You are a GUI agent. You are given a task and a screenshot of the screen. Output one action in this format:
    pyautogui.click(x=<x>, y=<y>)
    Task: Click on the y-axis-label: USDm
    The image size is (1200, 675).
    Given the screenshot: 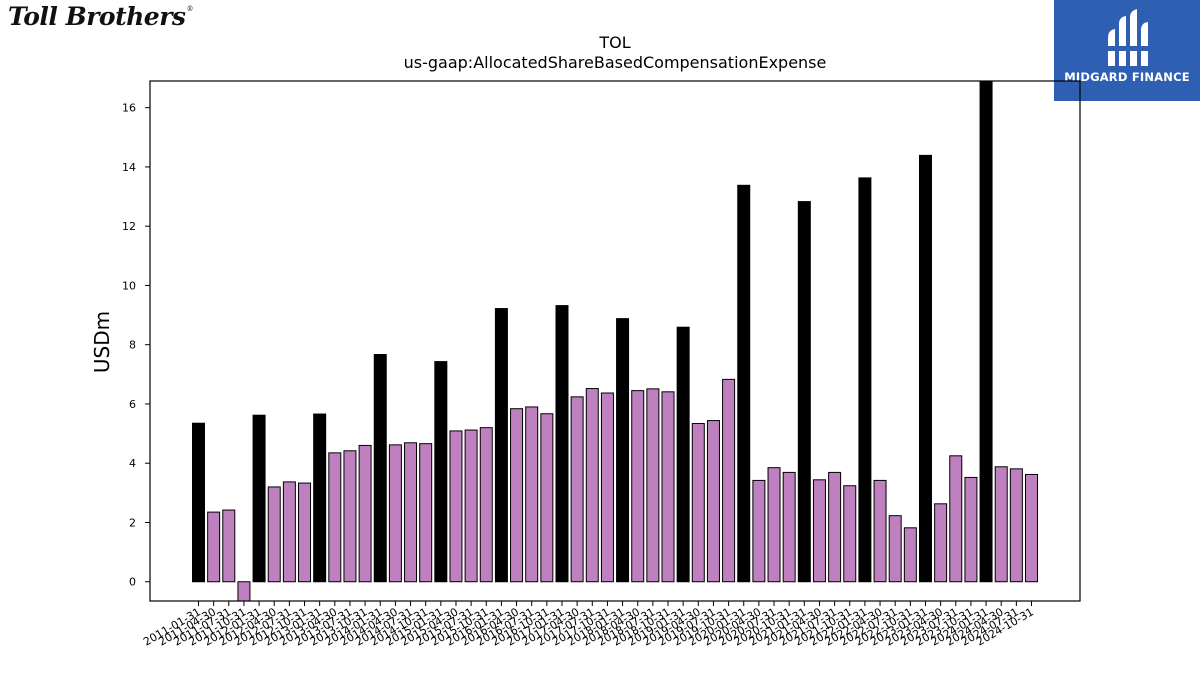 What is the action you would take?
    pyautogui.click(x=102, y=342)
    